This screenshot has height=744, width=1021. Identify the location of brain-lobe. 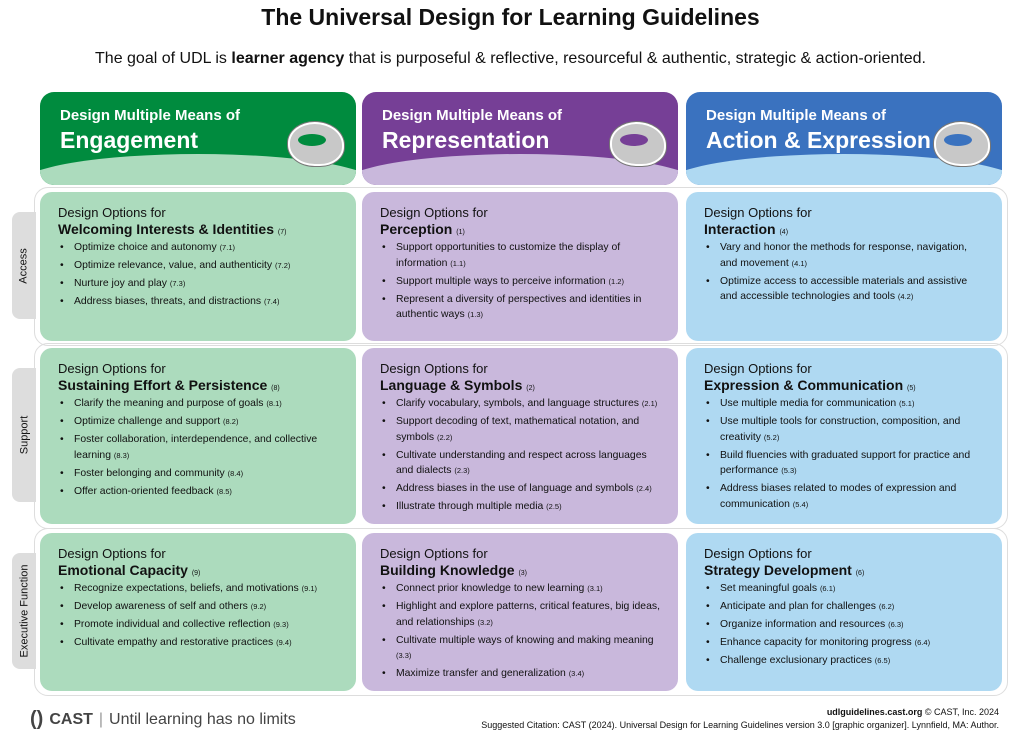
(958, 140).